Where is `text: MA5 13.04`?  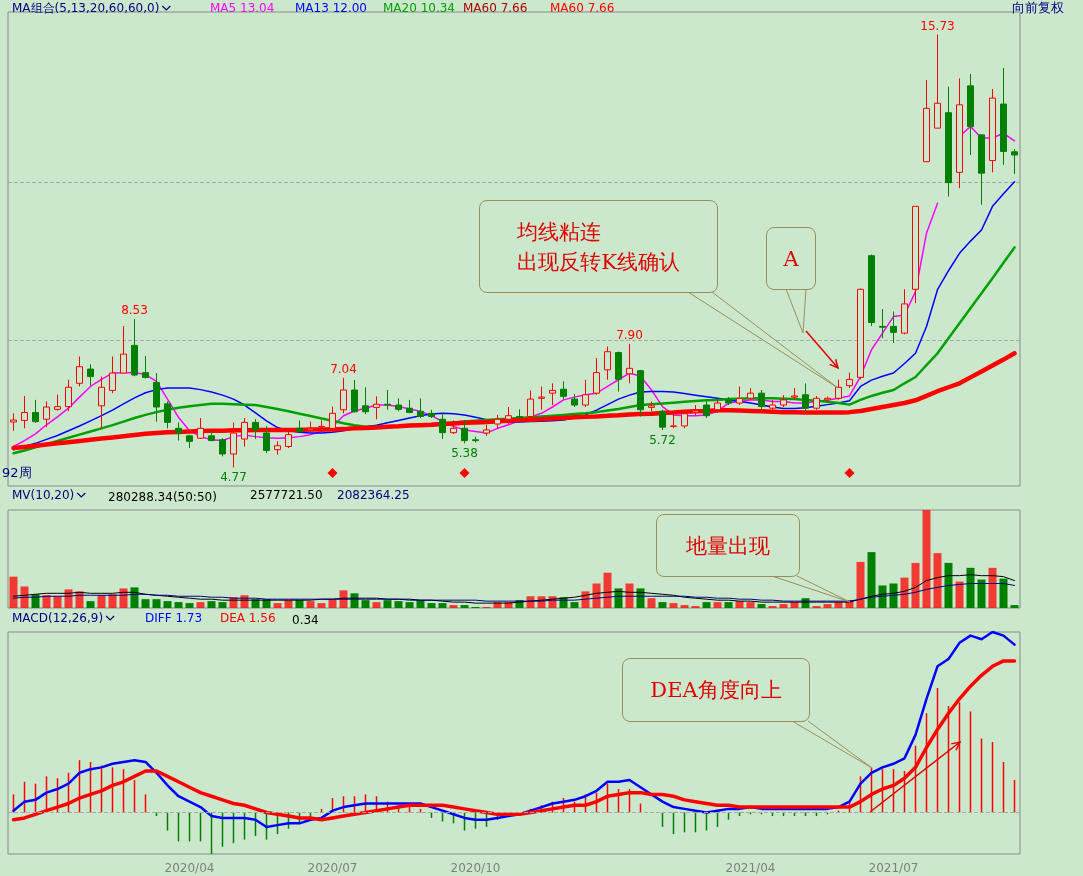
text: MA5 13.04 is located at coordinates (242, 8).